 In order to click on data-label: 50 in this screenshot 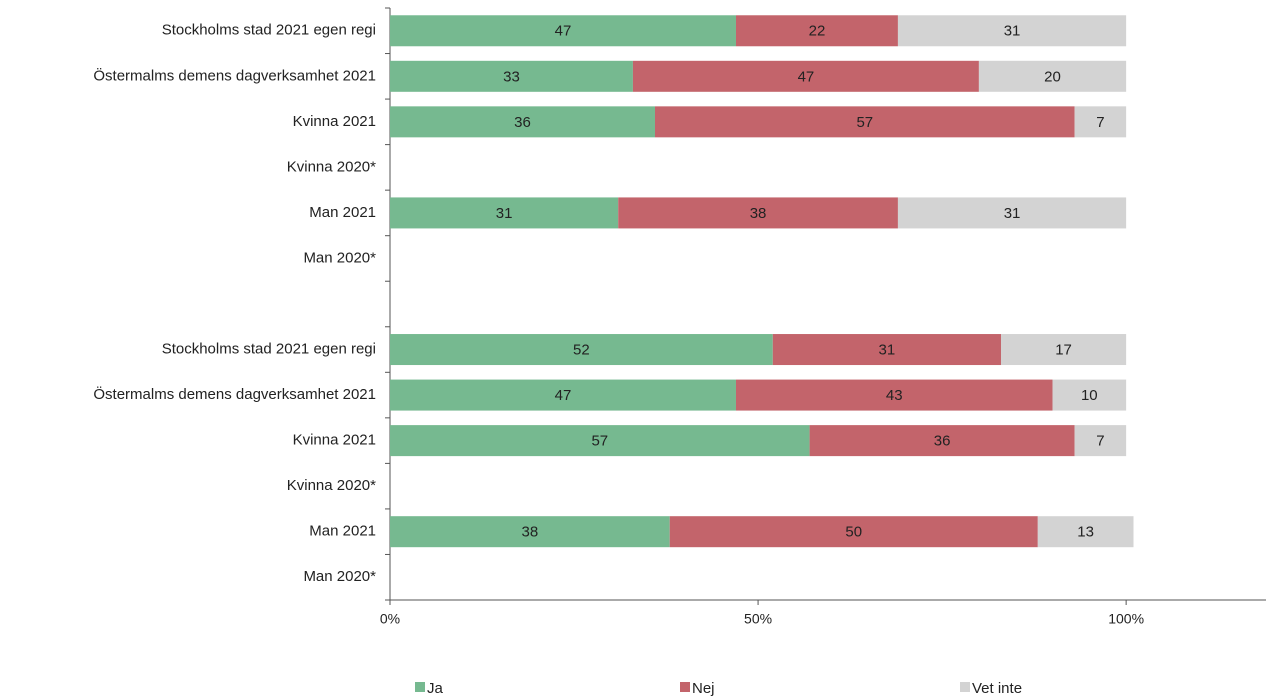, I will do `click(853, 532)`.